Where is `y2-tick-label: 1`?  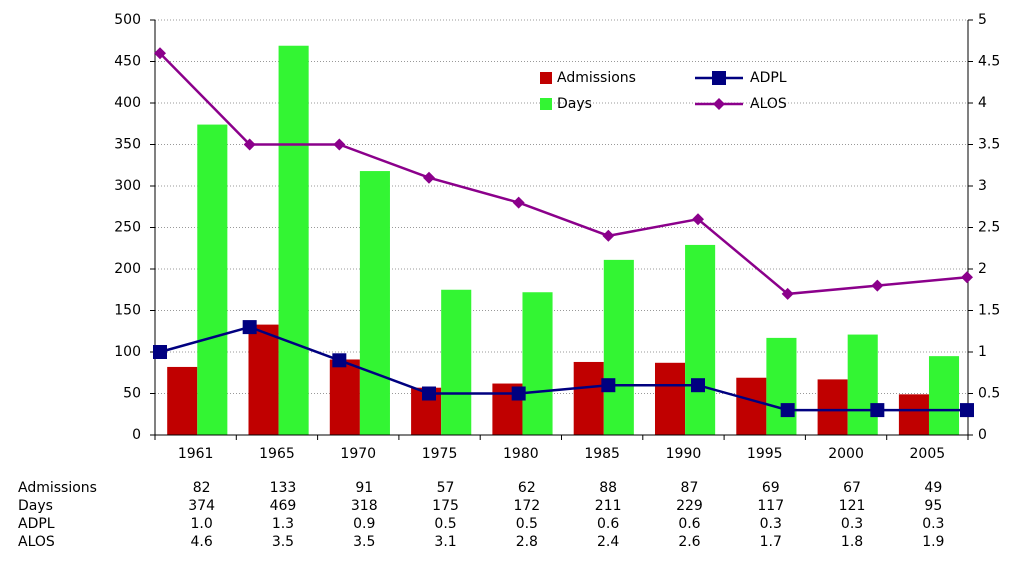 y2-tick-label: 1 is located at coordinates (982, 352).